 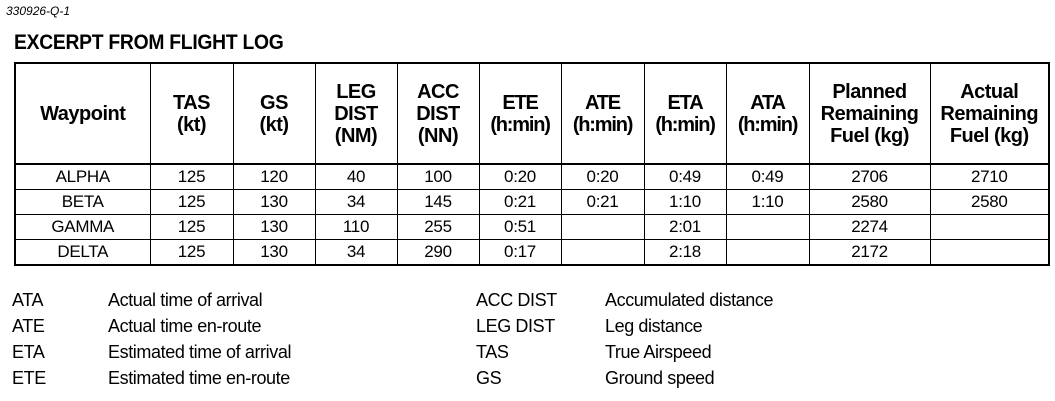 I want to click on column-header-line: GS, so click(x=274, y=102).